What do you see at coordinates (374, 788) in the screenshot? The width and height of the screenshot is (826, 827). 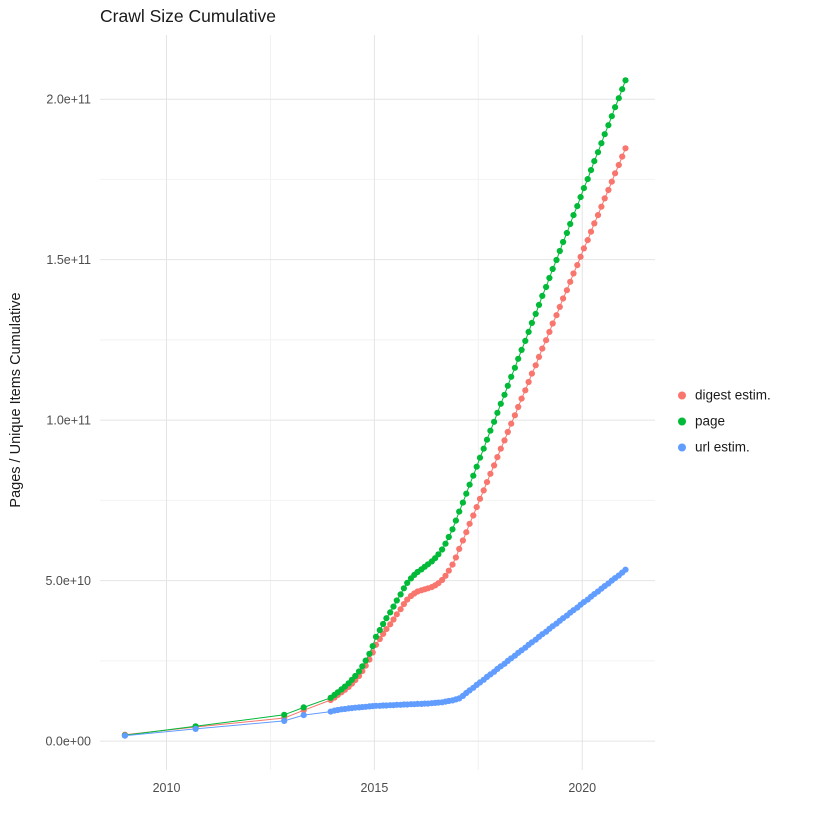 I see `x-tick-label: 2015` at bounding box center [374, 788].